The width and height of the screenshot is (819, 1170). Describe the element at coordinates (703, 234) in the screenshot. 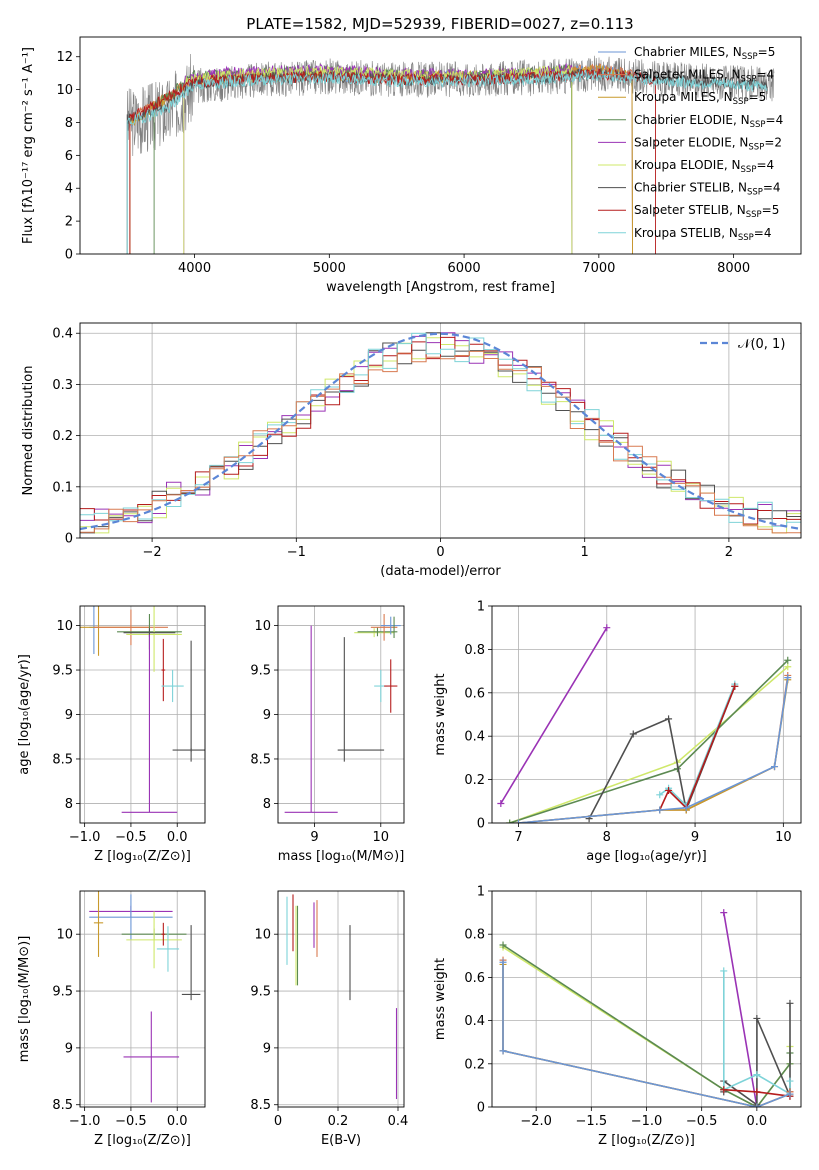

I see `legend-entry: Kroupa STELIB, NSSP=4` at that location.